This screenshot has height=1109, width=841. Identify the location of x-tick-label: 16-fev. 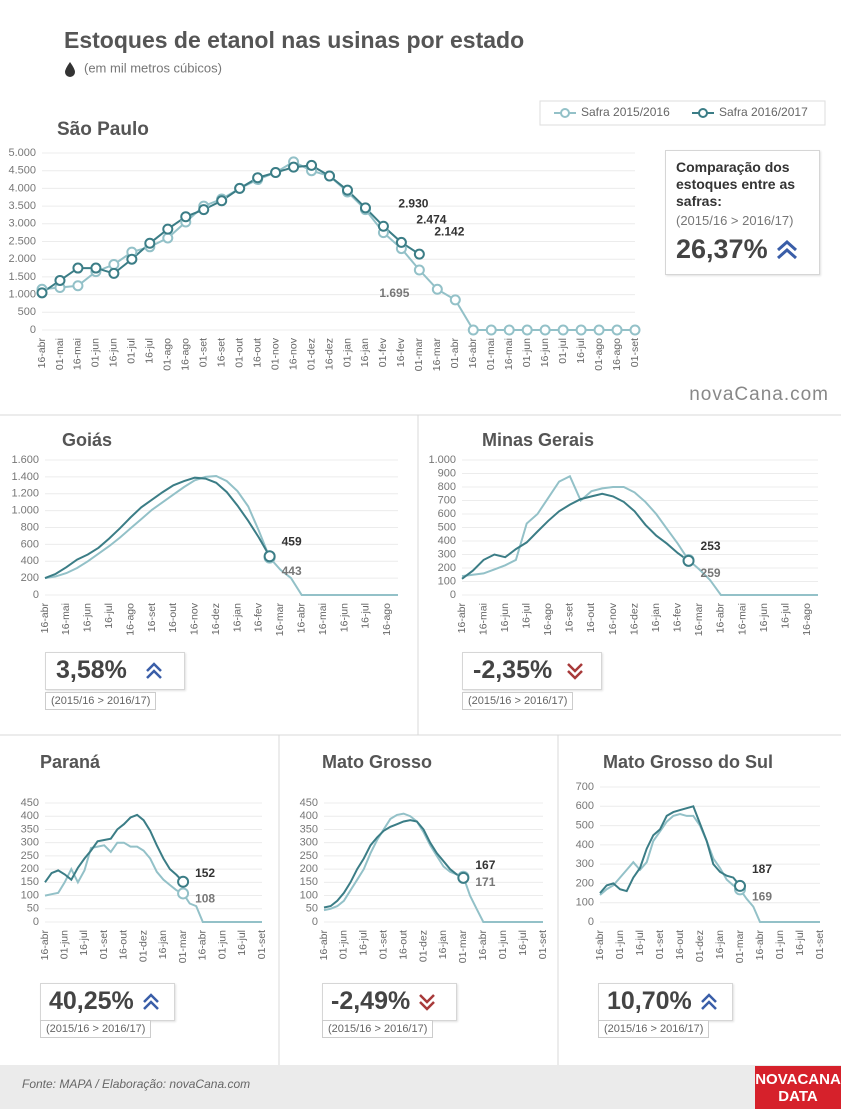
(259, 617).